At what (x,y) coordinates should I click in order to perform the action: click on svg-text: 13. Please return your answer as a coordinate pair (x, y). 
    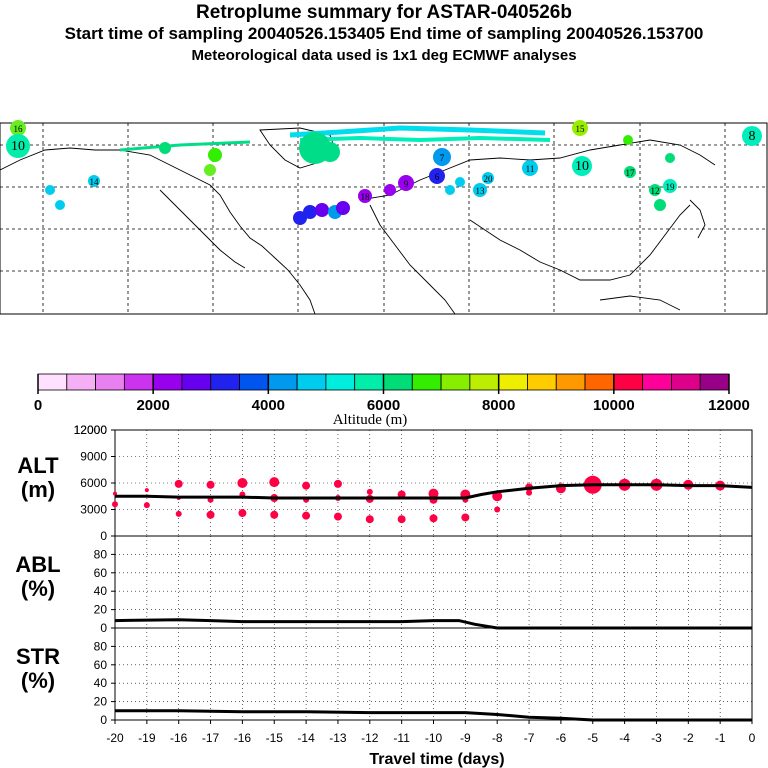
    Looking at the image, I should click on (481, 191).